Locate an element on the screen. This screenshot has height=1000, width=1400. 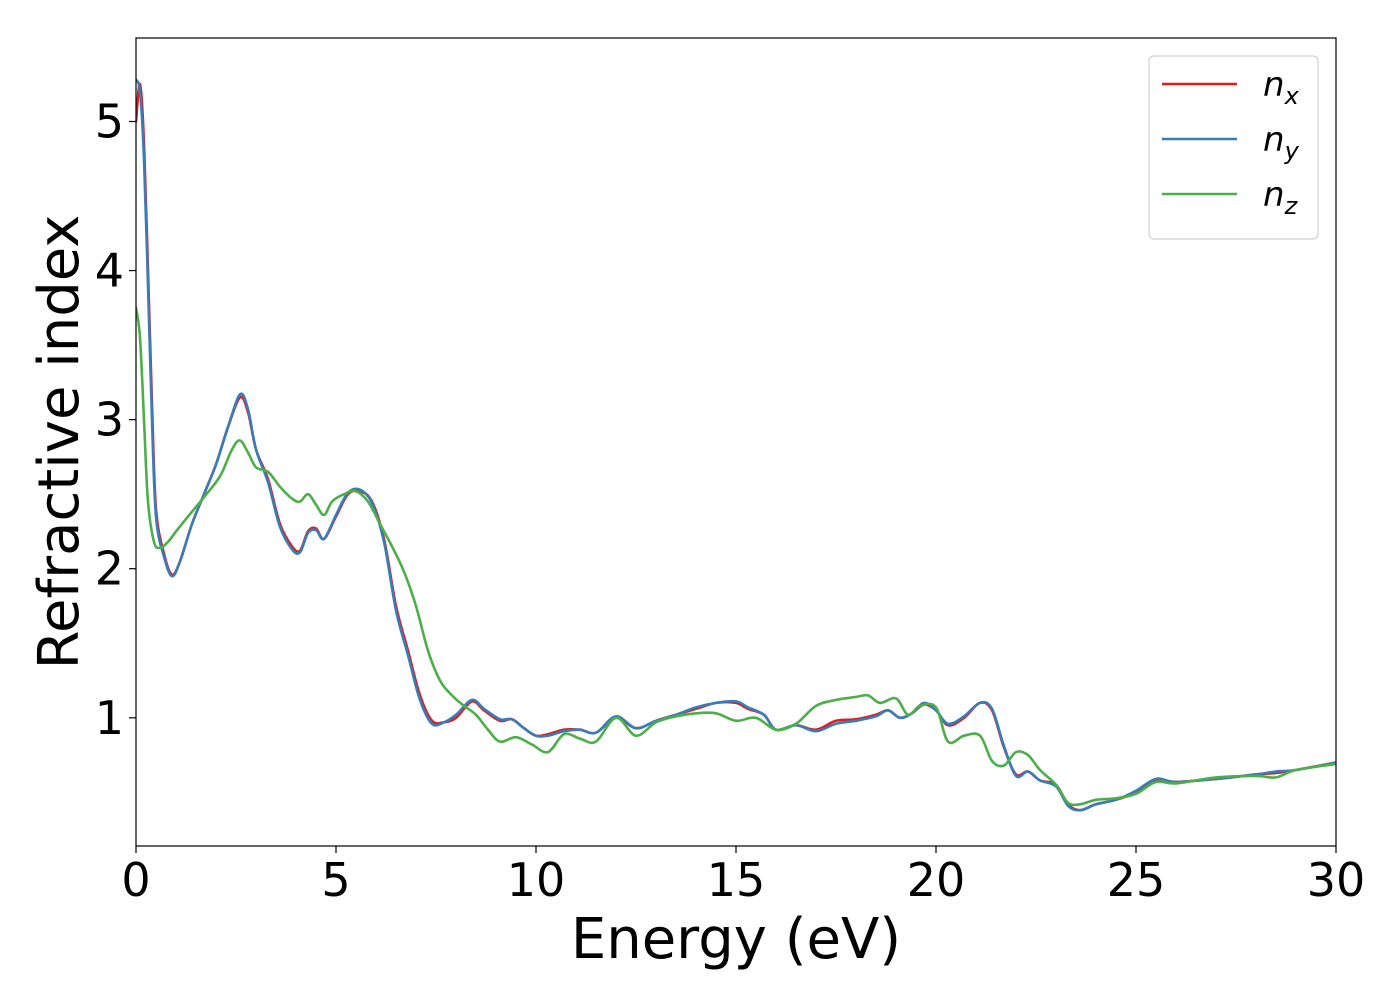
y-tick-label: 5 is located at coordinates (109, 121).